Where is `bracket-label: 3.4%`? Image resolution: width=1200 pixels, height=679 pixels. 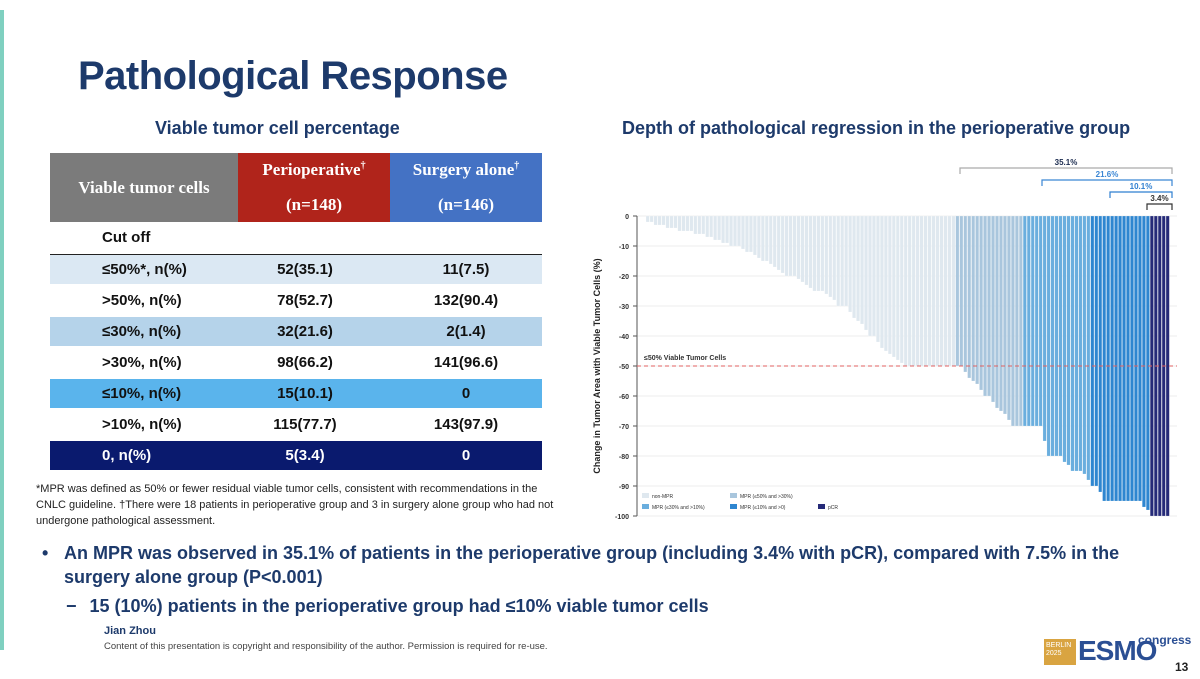 bracket-label: 3.4% is located at coordinates (1159, 198).